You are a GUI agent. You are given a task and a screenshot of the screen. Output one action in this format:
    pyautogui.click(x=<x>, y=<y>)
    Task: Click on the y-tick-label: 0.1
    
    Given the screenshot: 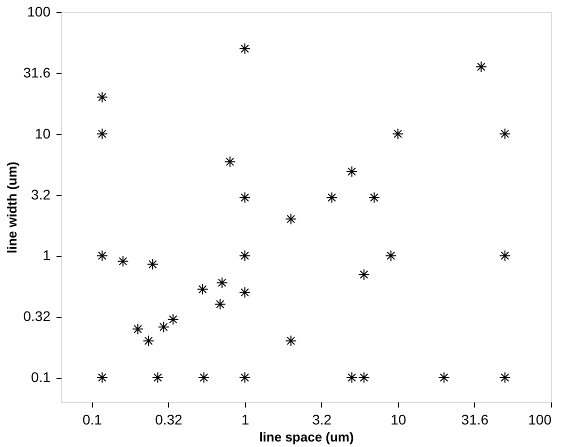 What is the action you would take?
    pyautogui.click(x=41, y=377)
    